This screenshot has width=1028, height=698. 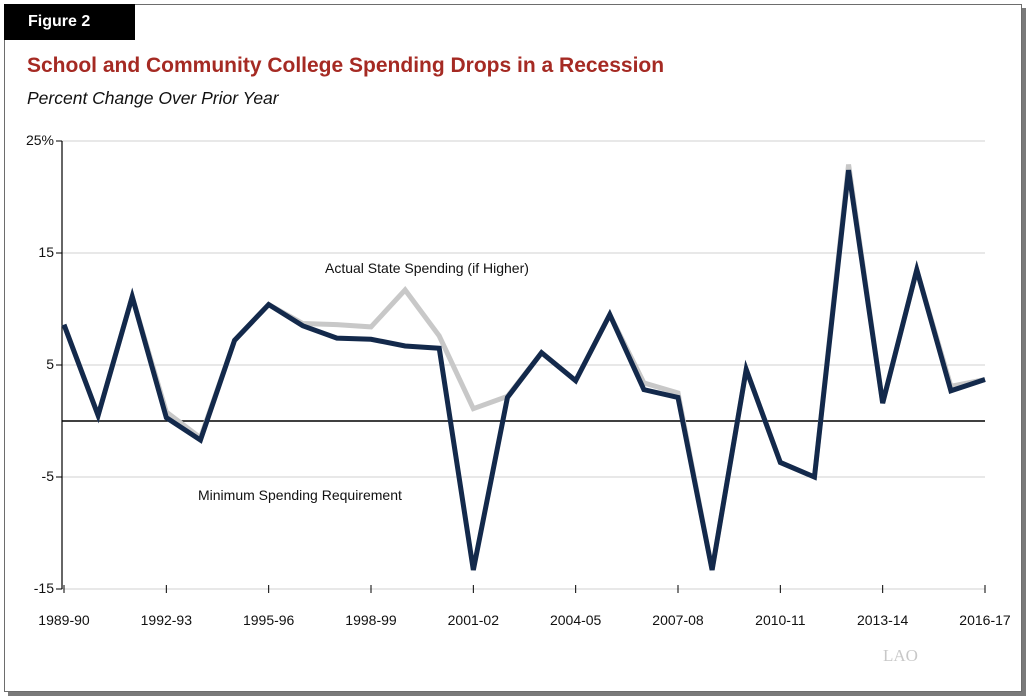 I want to click on x-tick-label: 2007-08, so click(x=678, y=620).